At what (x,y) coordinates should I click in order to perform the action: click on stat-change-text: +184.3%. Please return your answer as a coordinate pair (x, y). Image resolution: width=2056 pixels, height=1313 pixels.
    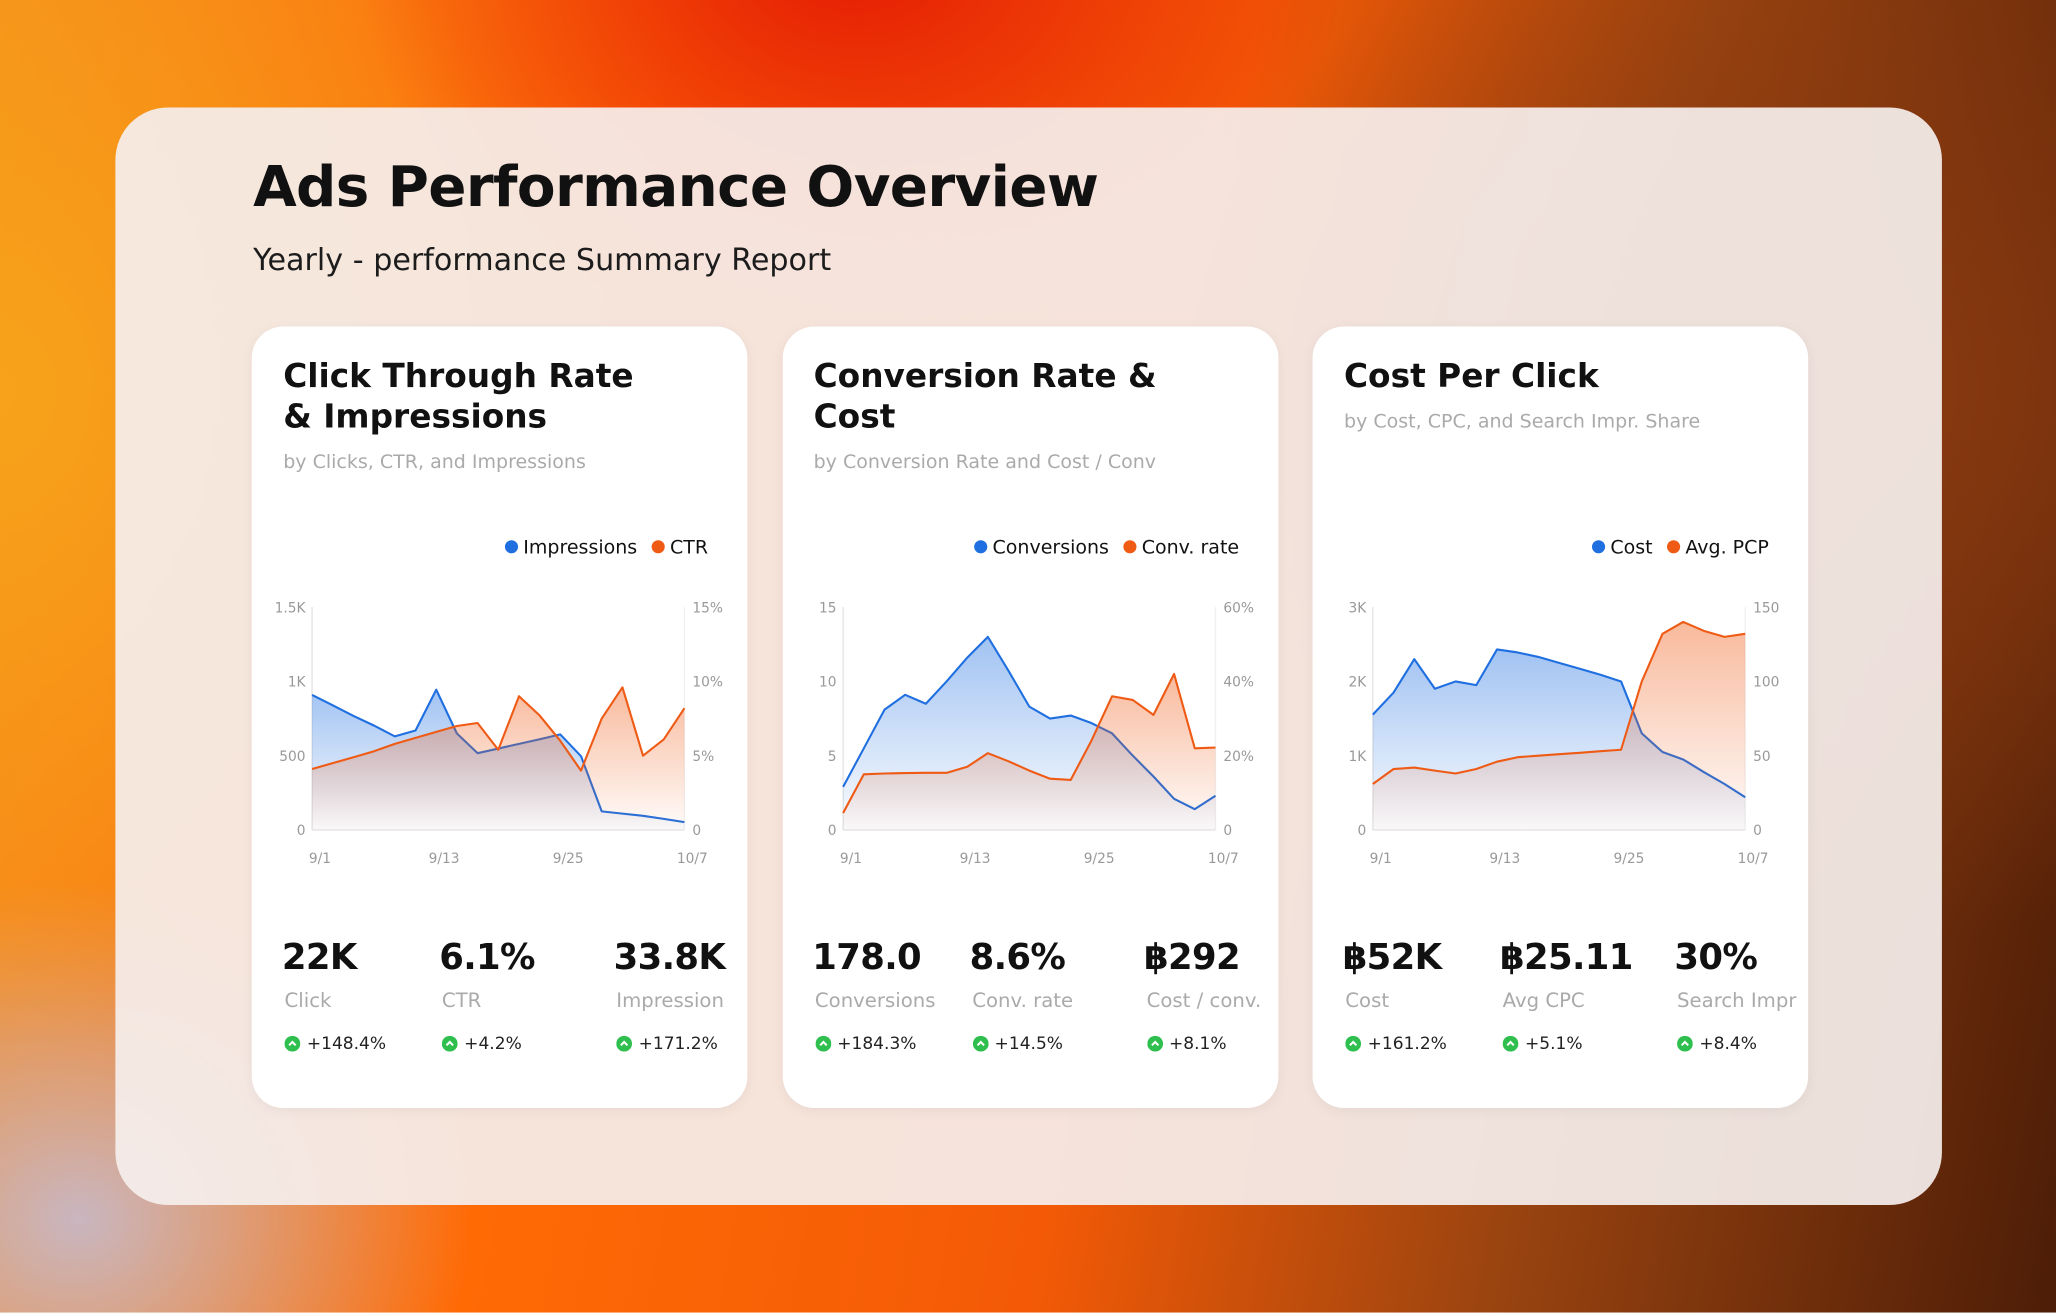
    Looking at the image, I should click on (877, 1044).